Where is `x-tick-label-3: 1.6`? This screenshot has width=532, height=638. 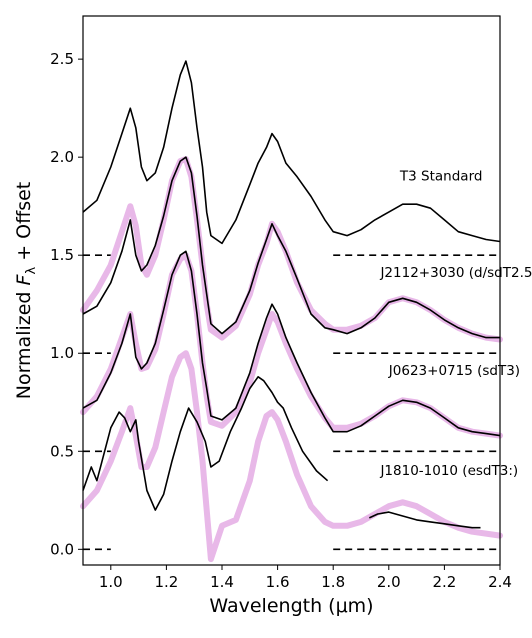
x-tick-label-3: 1.6 is located at coordinates (278, 582).